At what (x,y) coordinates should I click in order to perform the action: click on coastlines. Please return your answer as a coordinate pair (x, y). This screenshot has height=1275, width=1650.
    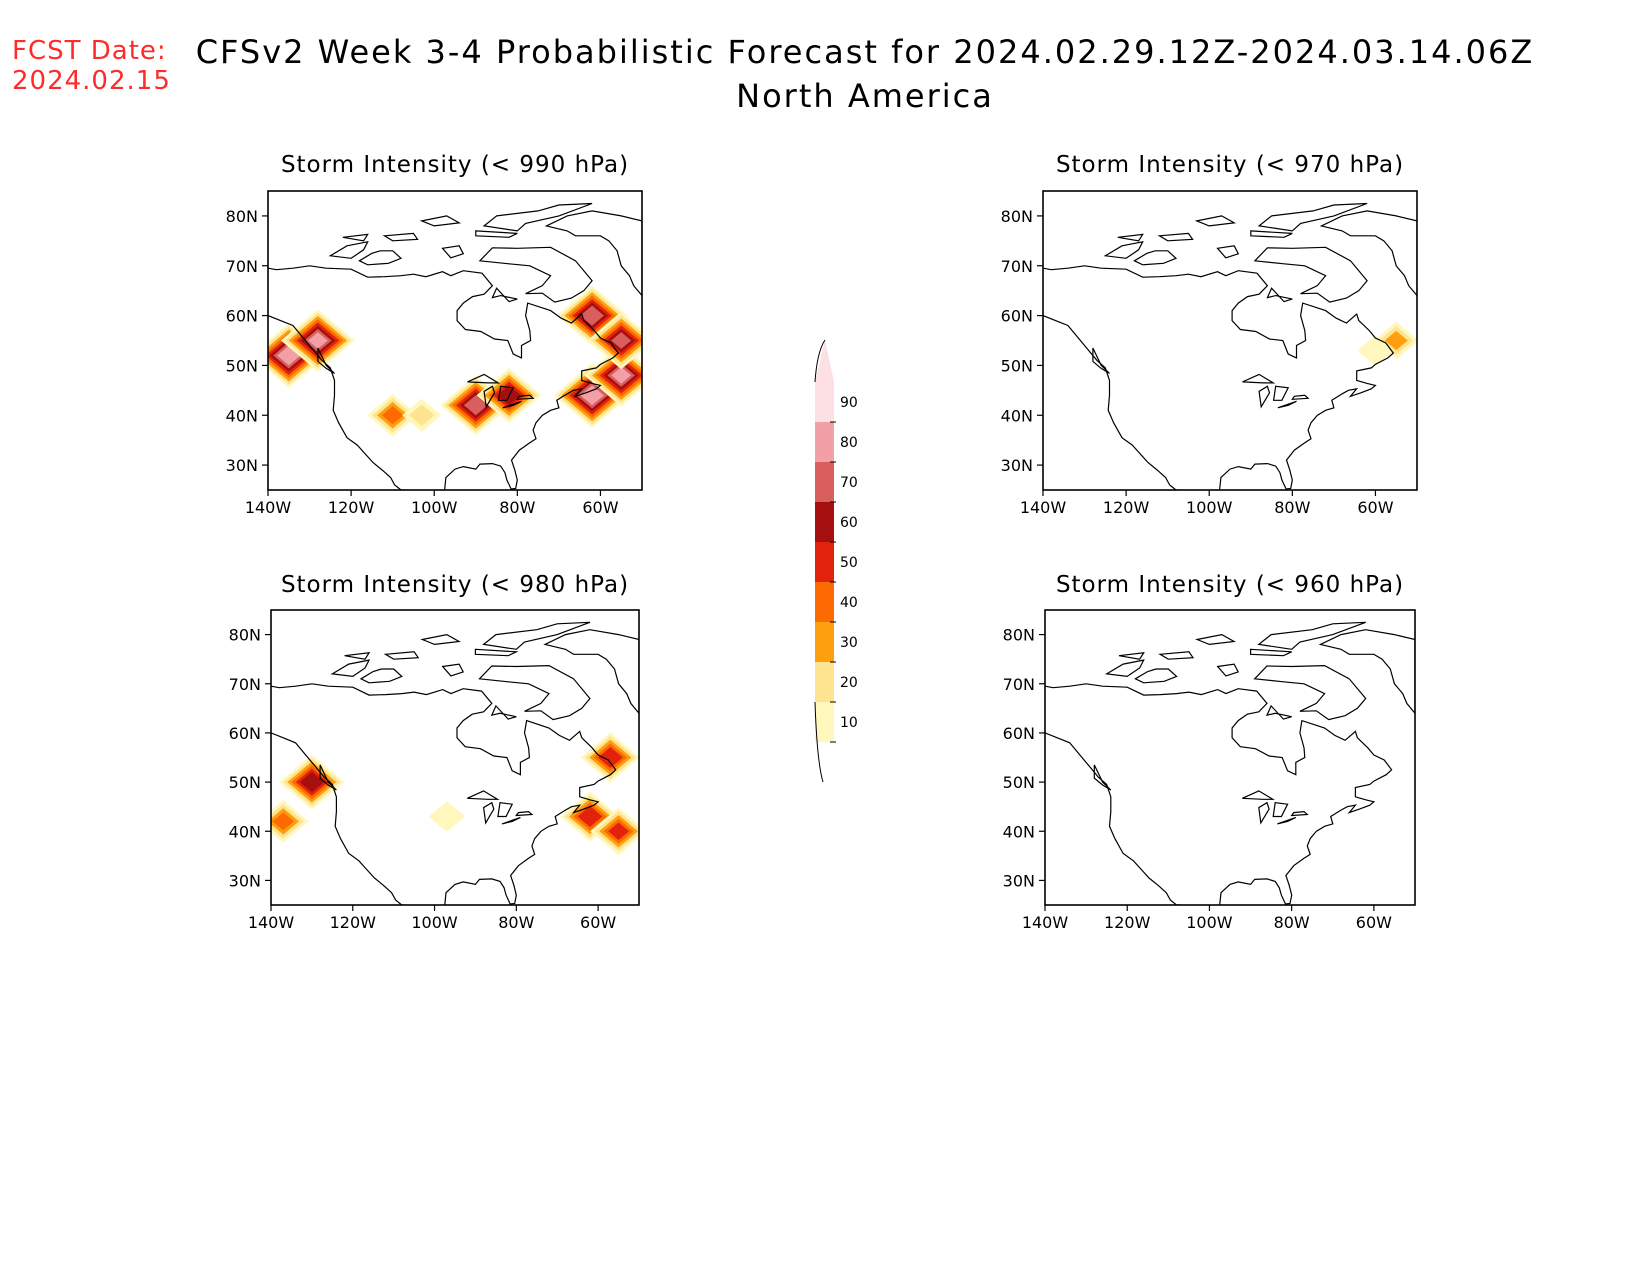
    Looking at the image, I should click on (455, 763).